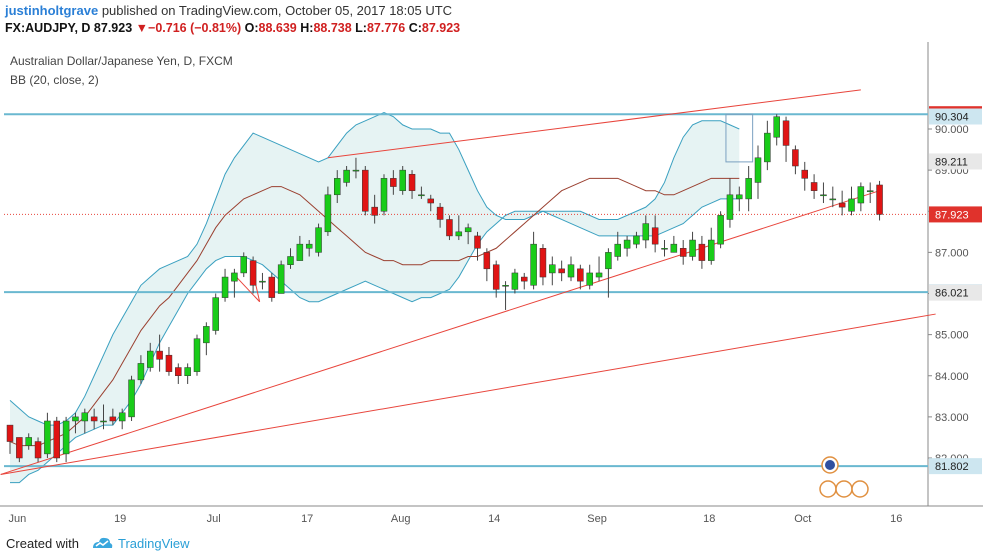 This screenshot has width=983, height=560. Describe the element at coordinates (594, 124) in the screenshot. I see `upper-channel-trendline` at that location.